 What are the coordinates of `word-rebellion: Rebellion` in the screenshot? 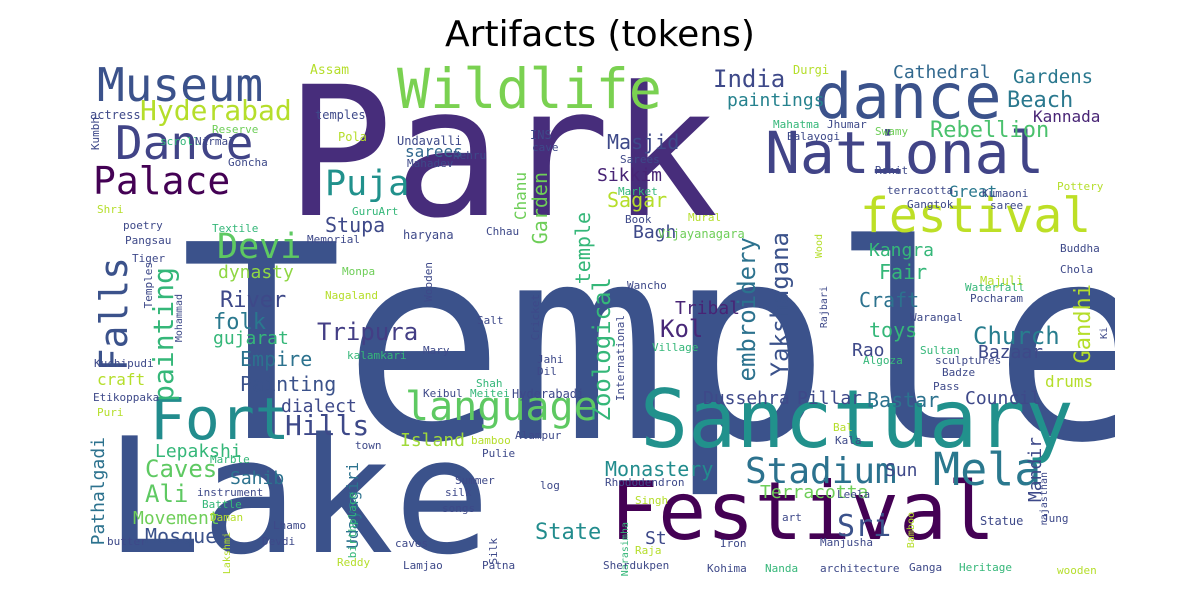 It's located at (990, 130).